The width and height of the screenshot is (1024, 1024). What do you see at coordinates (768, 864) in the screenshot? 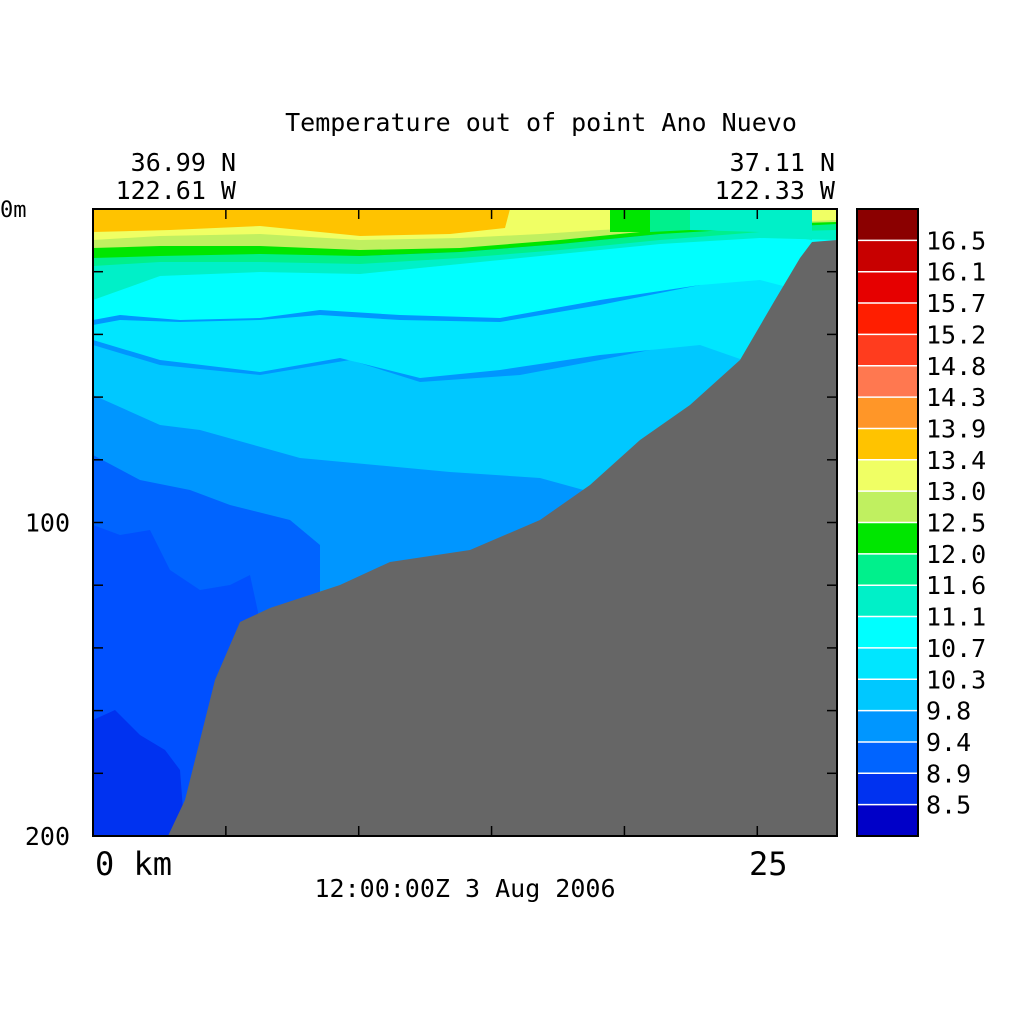
I see `x-tick-label: 25` at bounding box center [768, 864].